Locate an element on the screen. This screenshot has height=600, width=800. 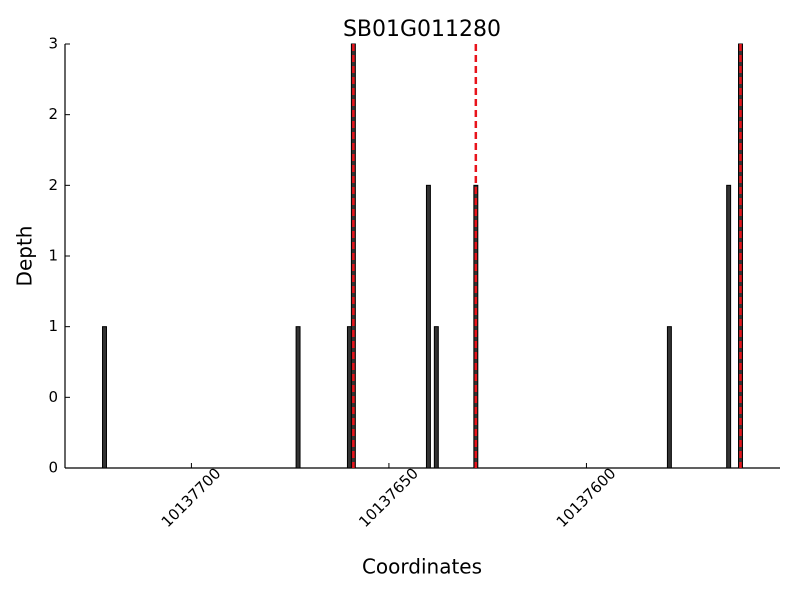
x-tick-label: 10137700 is located at coordinates (191, 497).